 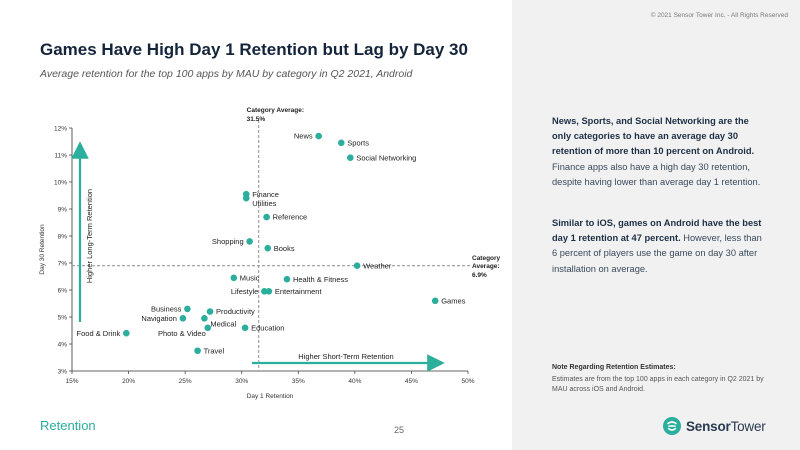 What do you see at coordinates (614, 367) in the screenshot?
I see `note-title: Note Regarding Retention Estimates:` at bounding box center [614, 367].